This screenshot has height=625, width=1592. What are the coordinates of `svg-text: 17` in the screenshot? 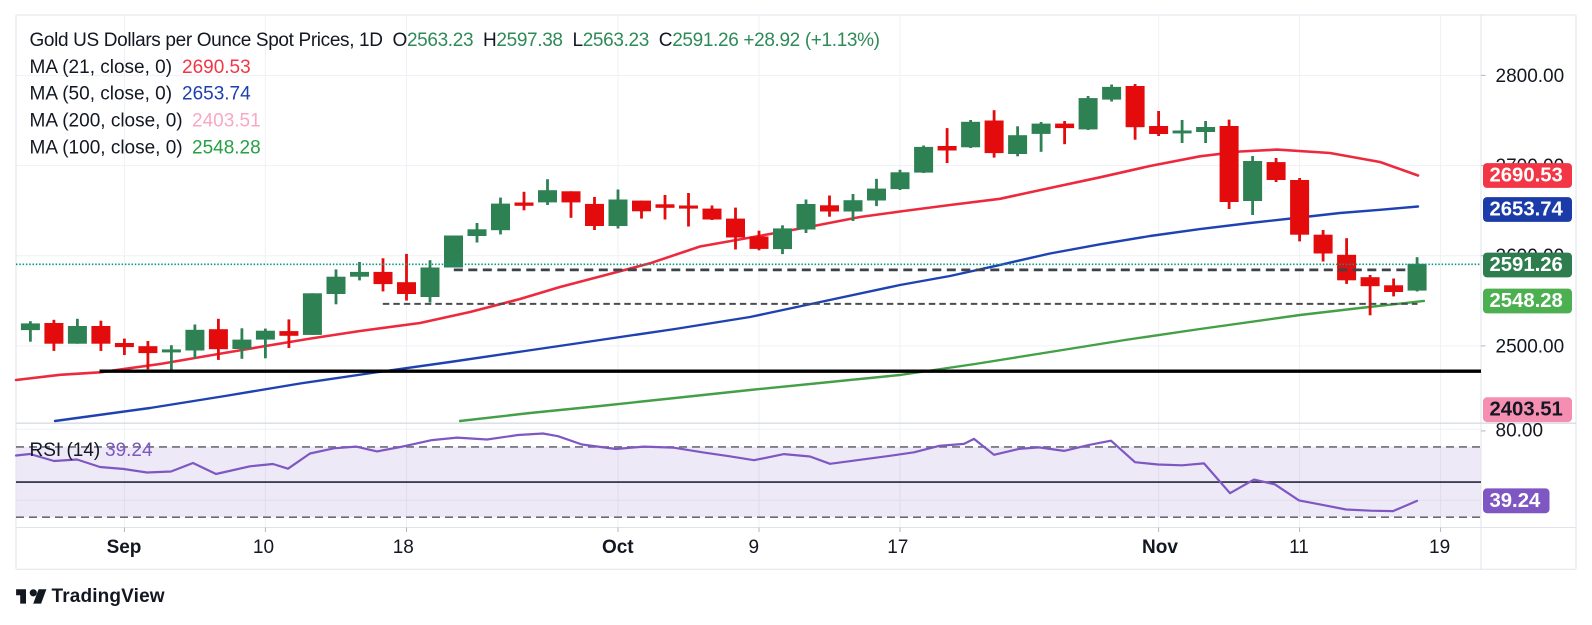 It's located at (897, 547).